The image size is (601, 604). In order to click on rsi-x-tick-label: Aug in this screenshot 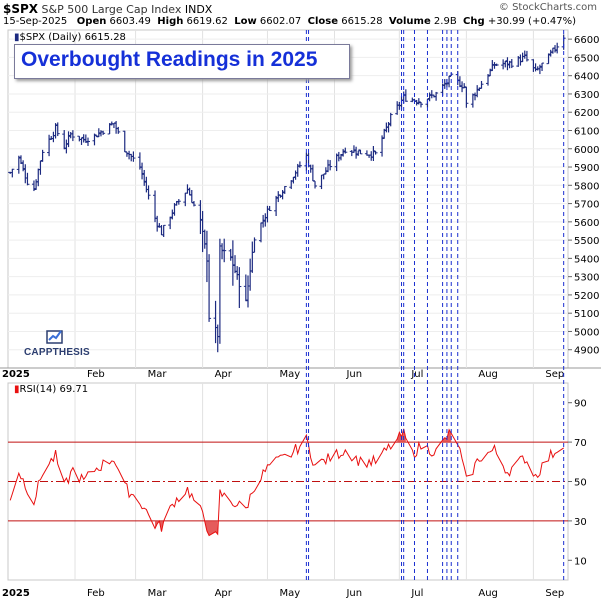, I will do `click(488, 593)`.